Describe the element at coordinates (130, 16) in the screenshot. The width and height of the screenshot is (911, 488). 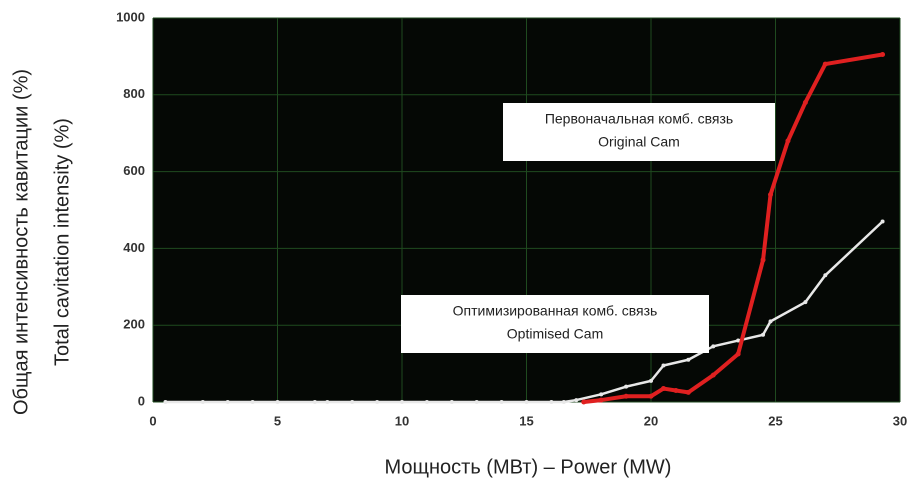
I see `y-tick-label: 1000` at that location.